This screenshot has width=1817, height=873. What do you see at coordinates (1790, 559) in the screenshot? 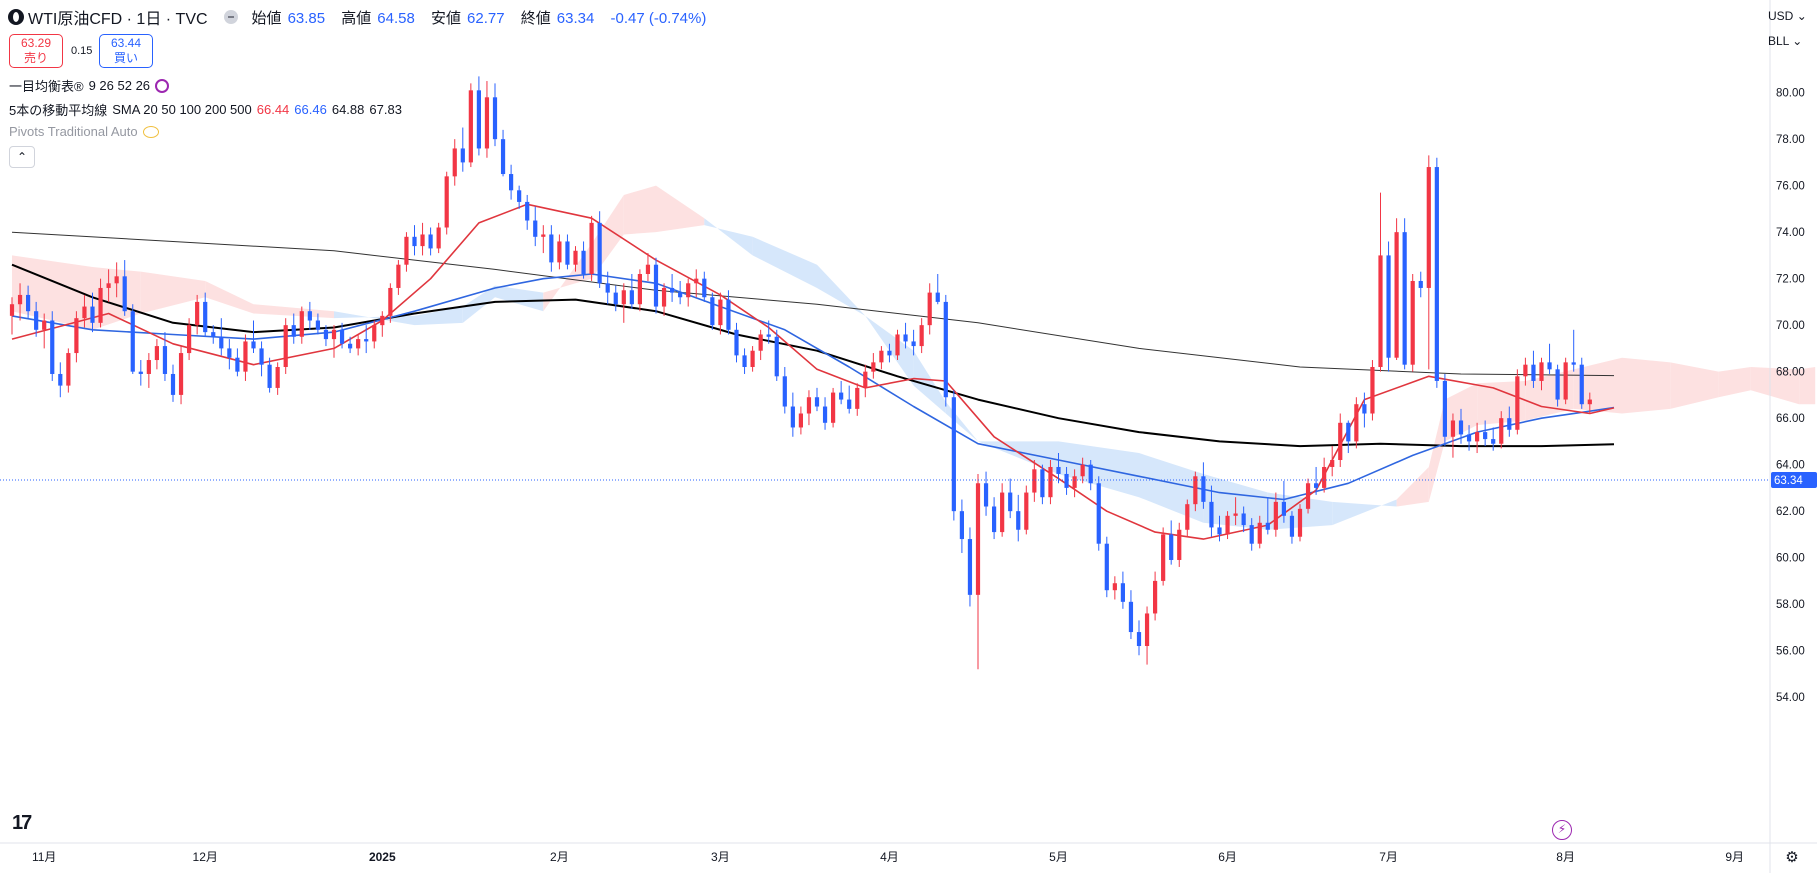
I see `y-tick-label: 60.00` at bounding box center [1790, 559].